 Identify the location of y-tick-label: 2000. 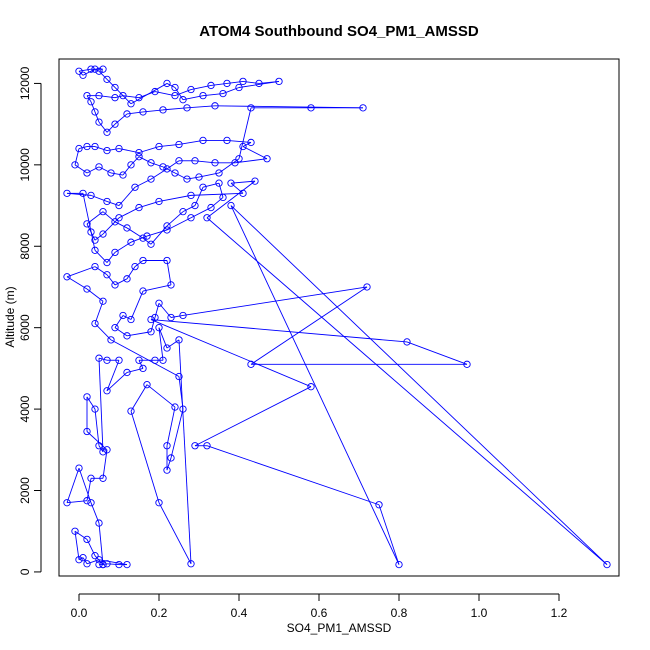
(25, 490).